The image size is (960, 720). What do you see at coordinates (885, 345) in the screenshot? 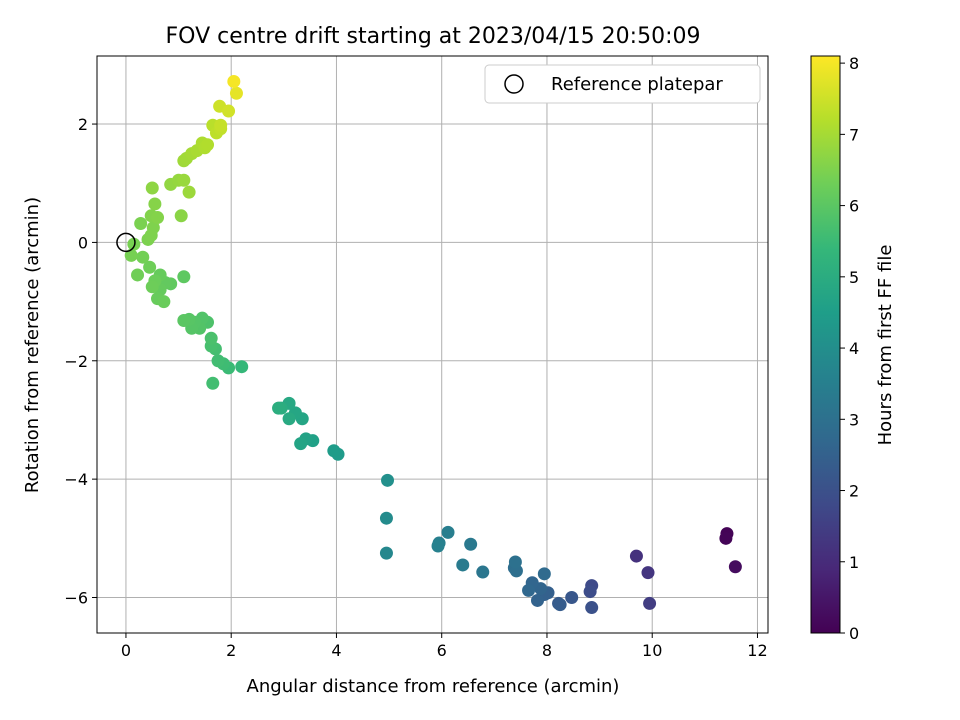
I see `colorbar-label: Hours from first FF file` at bounding box center [885, 345].